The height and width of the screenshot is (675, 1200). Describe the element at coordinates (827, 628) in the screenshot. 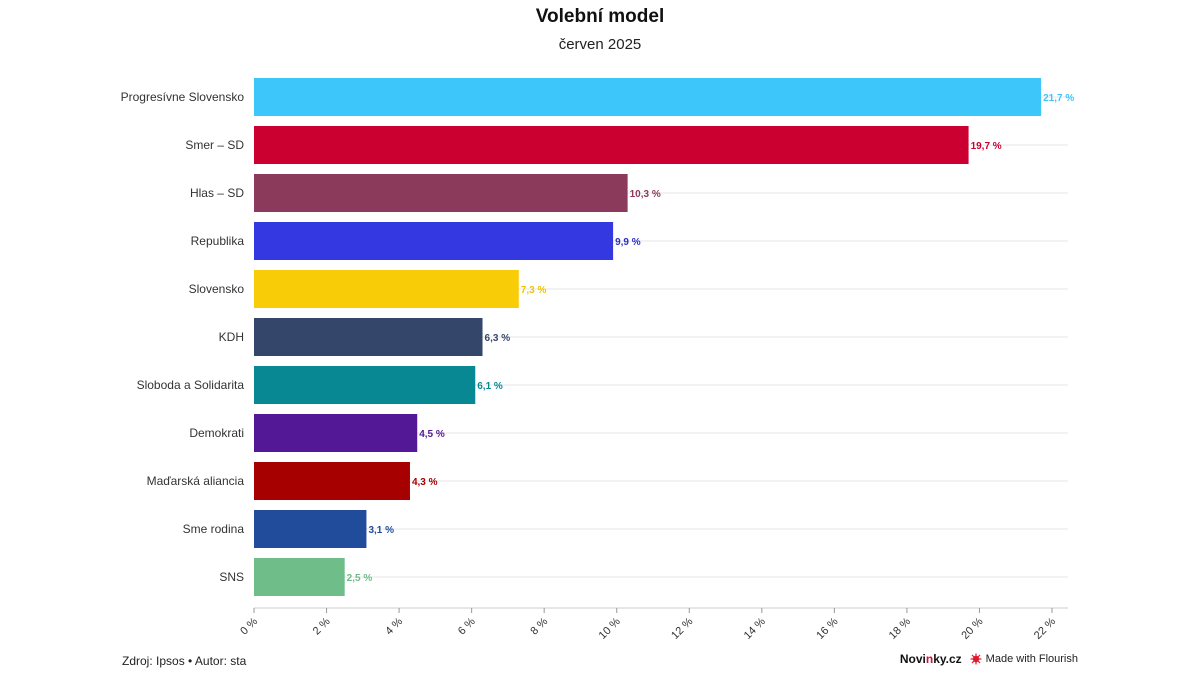

I see `x-tick-label: 16 %` at that location.